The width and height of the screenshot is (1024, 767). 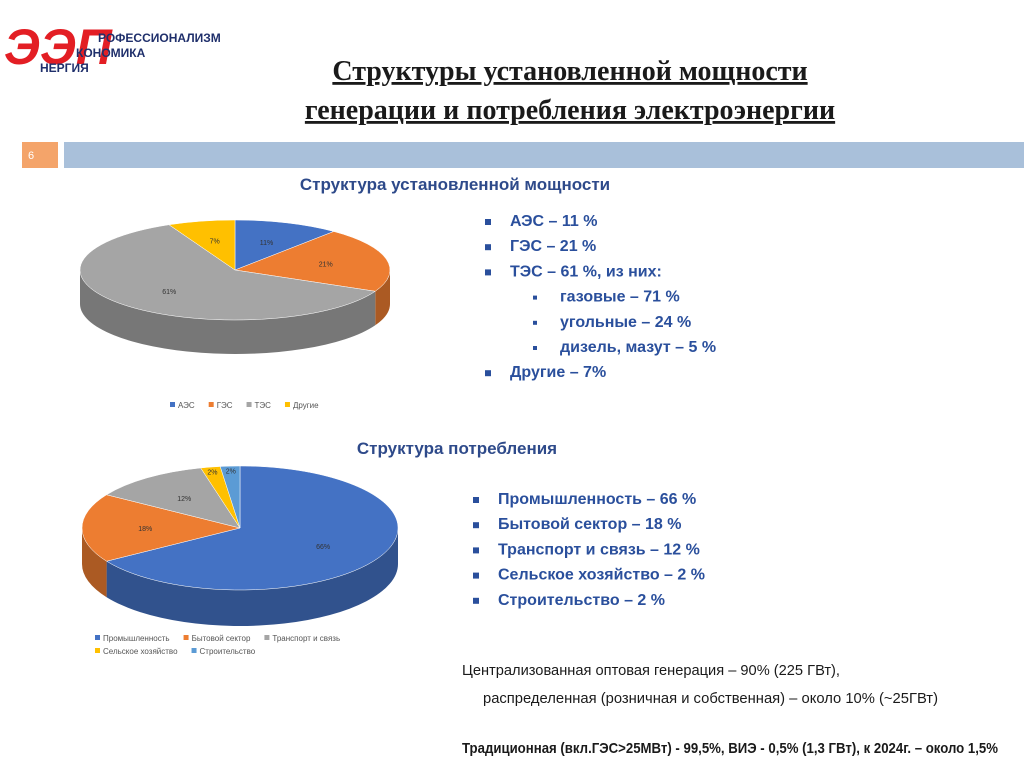 I want to click on slide-number: 6, so click(x=31, y=156).